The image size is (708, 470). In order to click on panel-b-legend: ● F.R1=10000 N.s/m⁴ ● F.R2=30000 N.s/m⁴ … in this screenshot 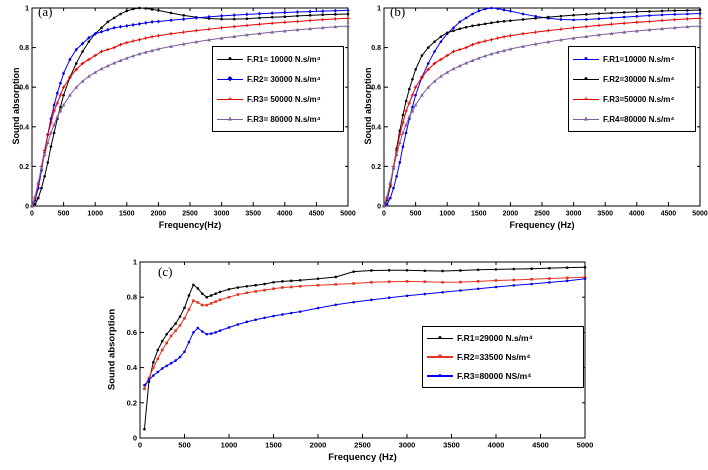, I will do `click(632, 89)`.